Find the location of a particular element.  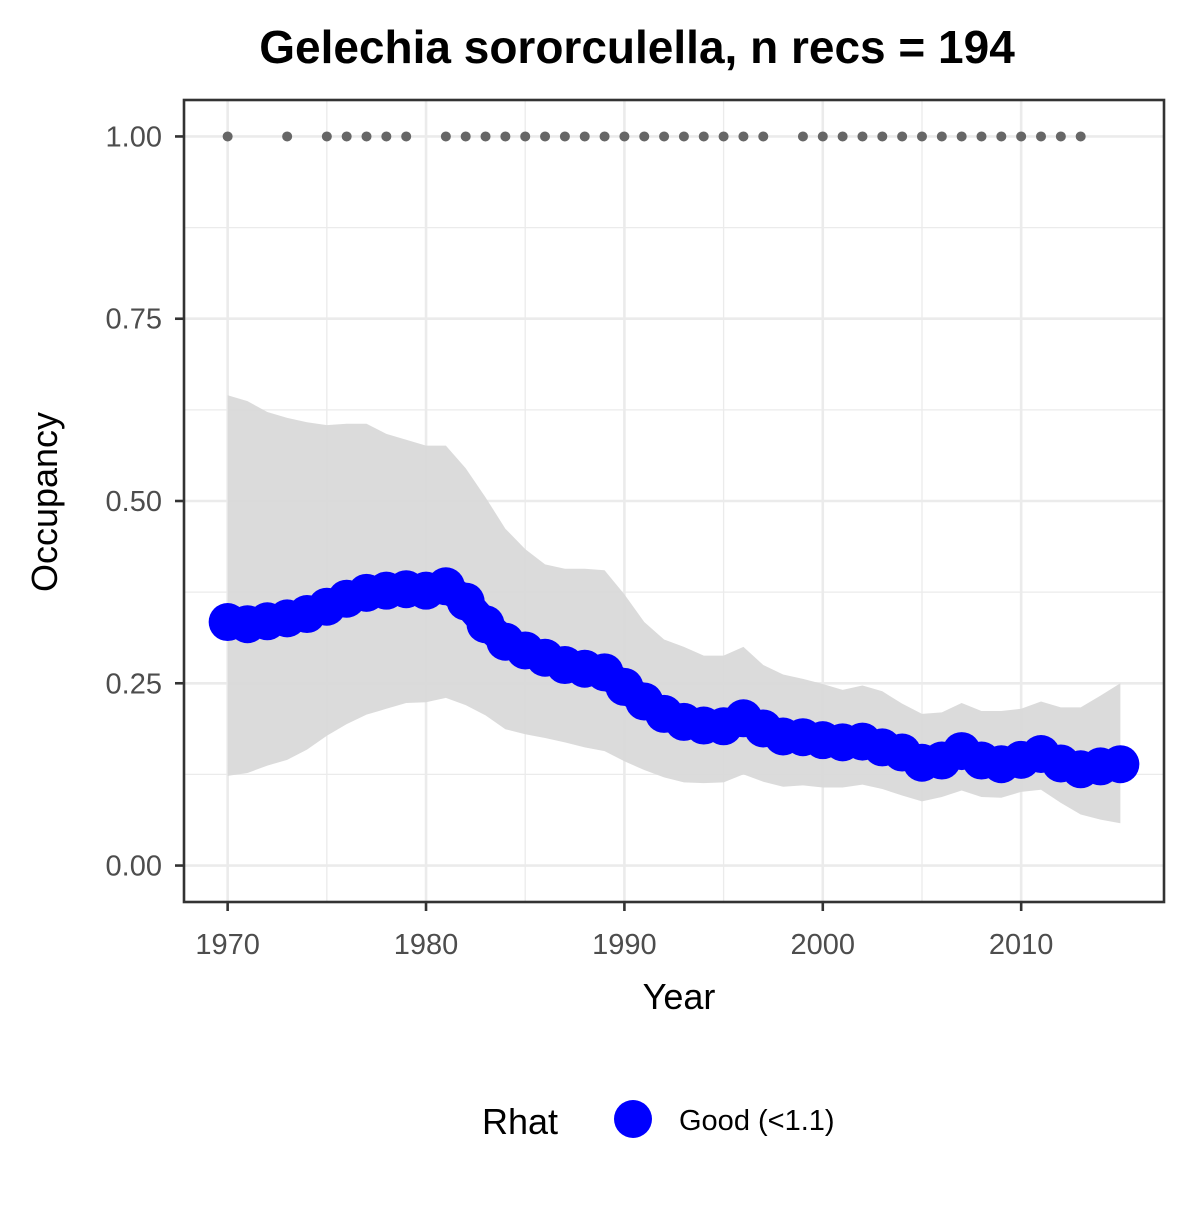

y-tick-label: 0.00 is located at coordinates (134, 867).